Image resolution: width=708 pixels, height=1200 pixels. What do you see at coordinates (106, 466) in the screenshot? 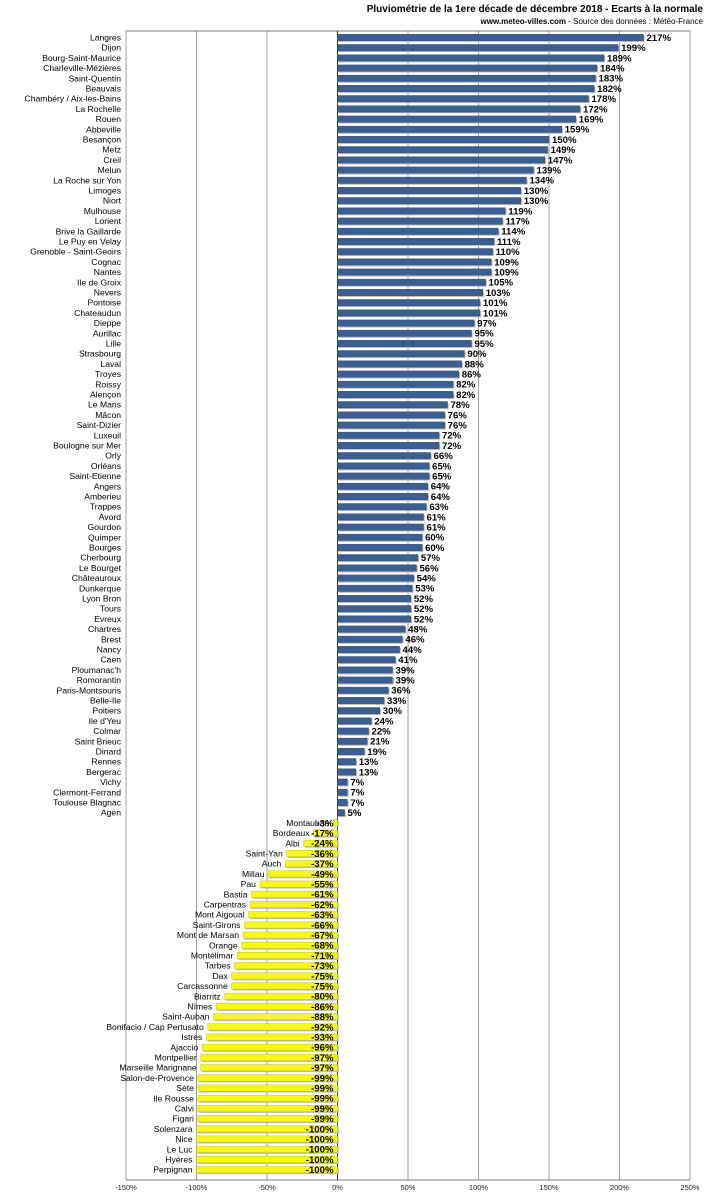
I see `category-label: Orléans` at bounding box center [106, 466].